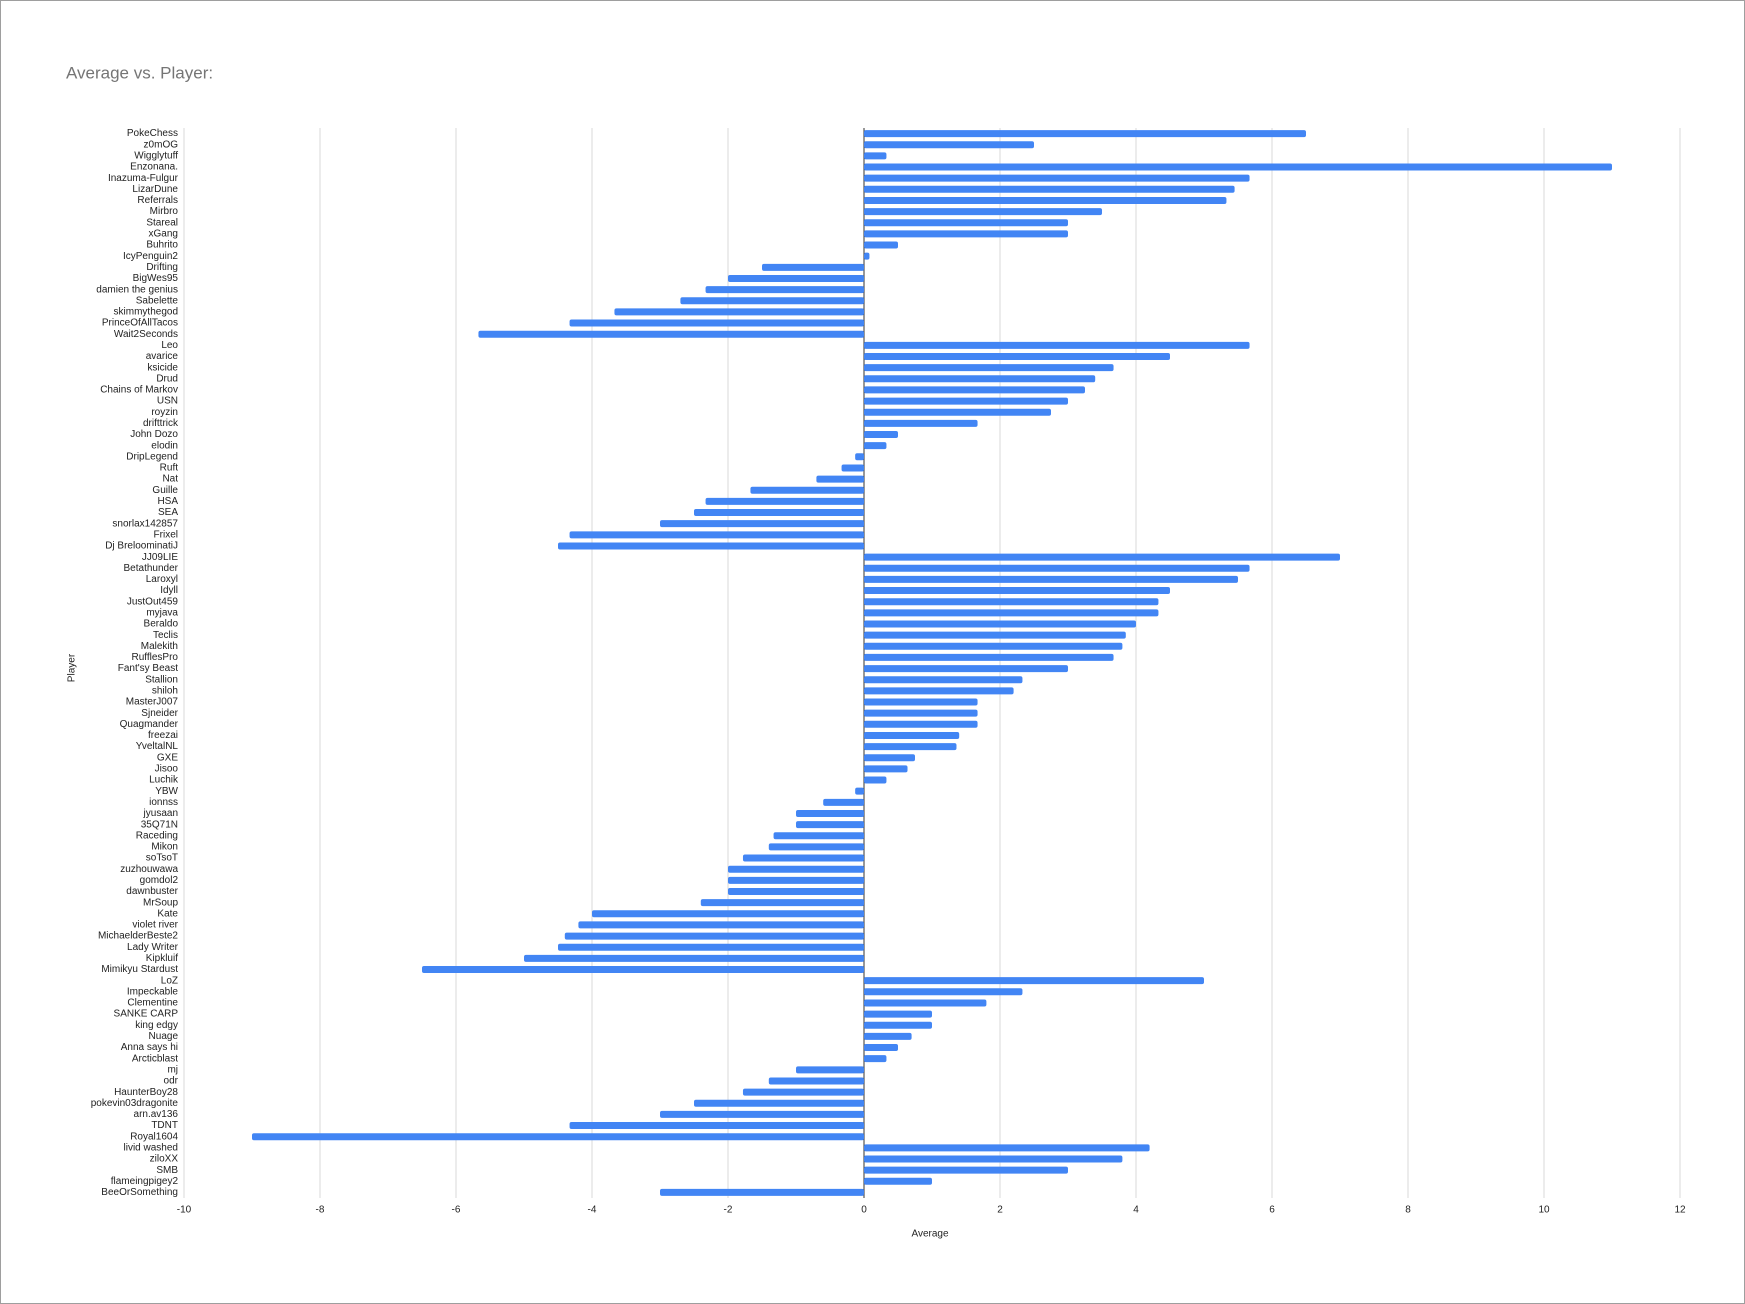 This screenshot has height=1304, width=1745. What do you see at coordinates (153, 601) in the screenshot?
I see `y-tick-label: JustOut459` at bounding box center [153, 601].